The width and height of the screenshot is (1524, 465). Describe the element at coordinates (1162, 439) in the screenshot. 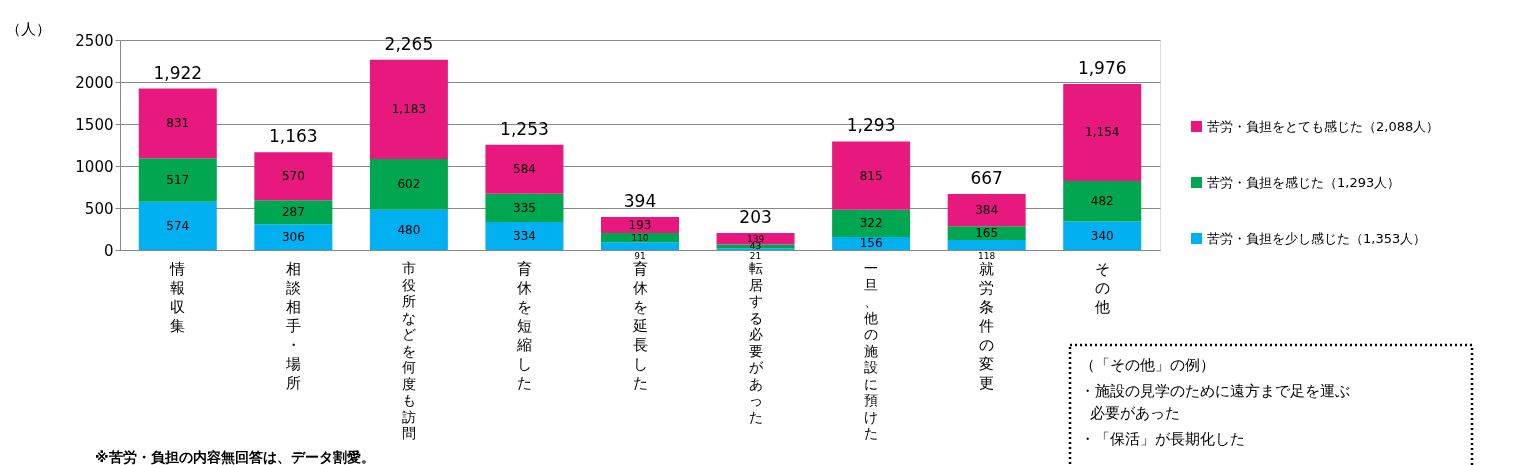

I see `text: ・「保活」が長期化した` at that location.